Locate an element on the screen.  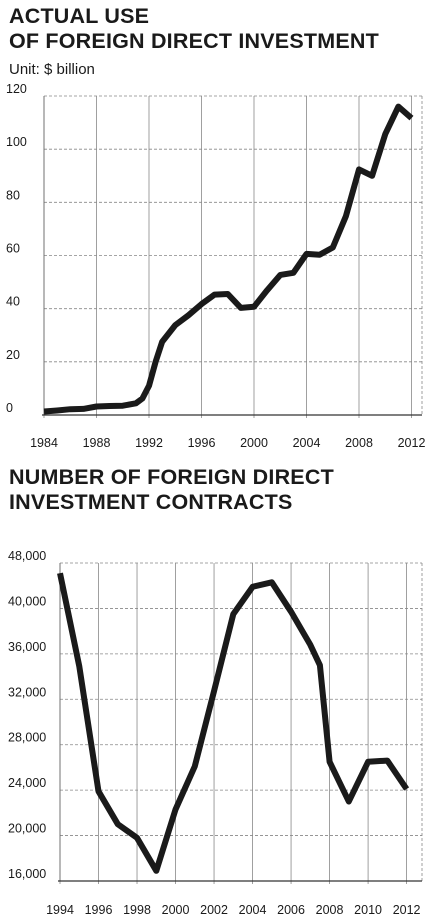
chart-1-x-tick-label: 1984 is located at coordinates (44, 443).